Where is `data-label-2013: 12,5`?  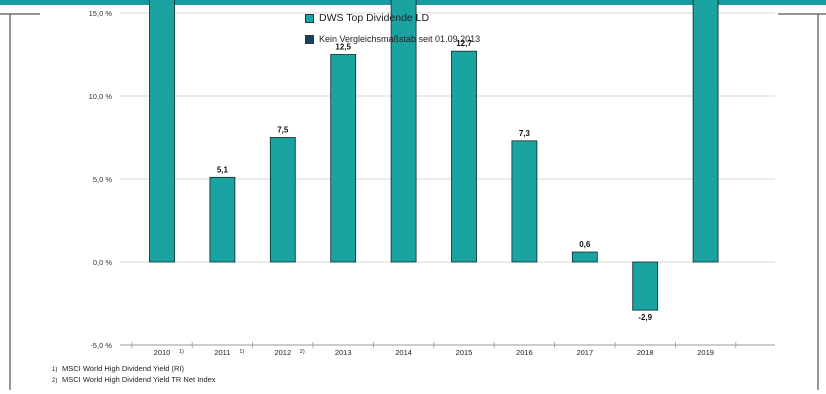 data-label-2013: 12,5 is located at coordinates (343, 47).